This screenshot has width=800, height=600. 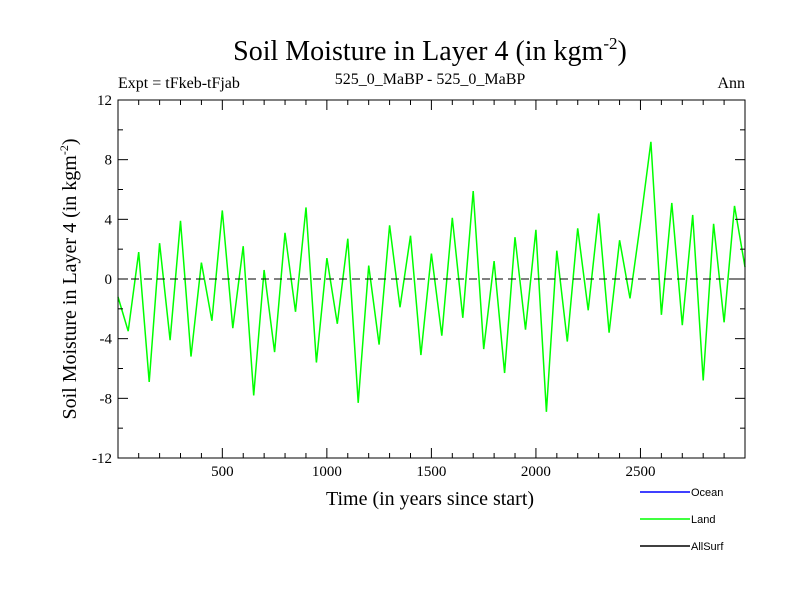 I want to click on x-tick-label: 1500, so click(x=431, y=472).